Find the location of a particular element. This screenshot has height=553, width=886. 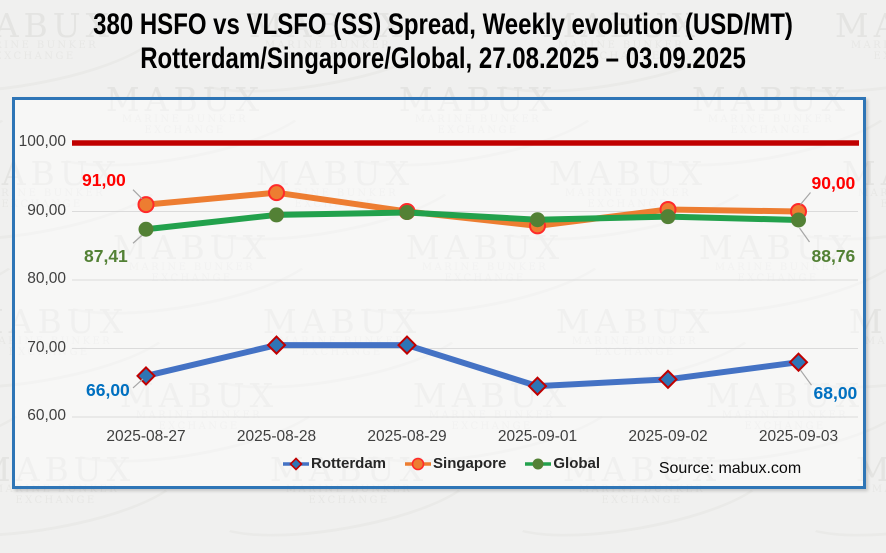

global-legend-marker-icon is located at coordinates (538, 463).